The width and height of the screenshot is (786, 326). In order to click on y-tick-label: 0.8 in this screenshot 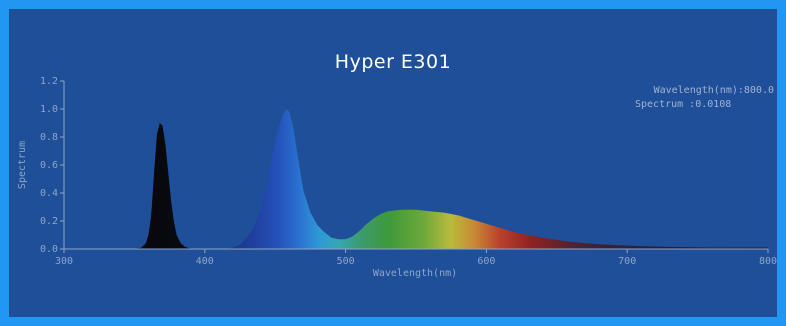, I will do `click(49, 137)`.